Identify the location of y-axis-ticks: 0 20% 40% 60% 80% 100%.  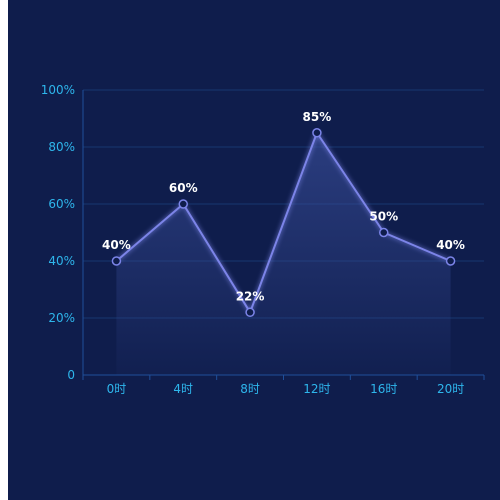
(62, 232).